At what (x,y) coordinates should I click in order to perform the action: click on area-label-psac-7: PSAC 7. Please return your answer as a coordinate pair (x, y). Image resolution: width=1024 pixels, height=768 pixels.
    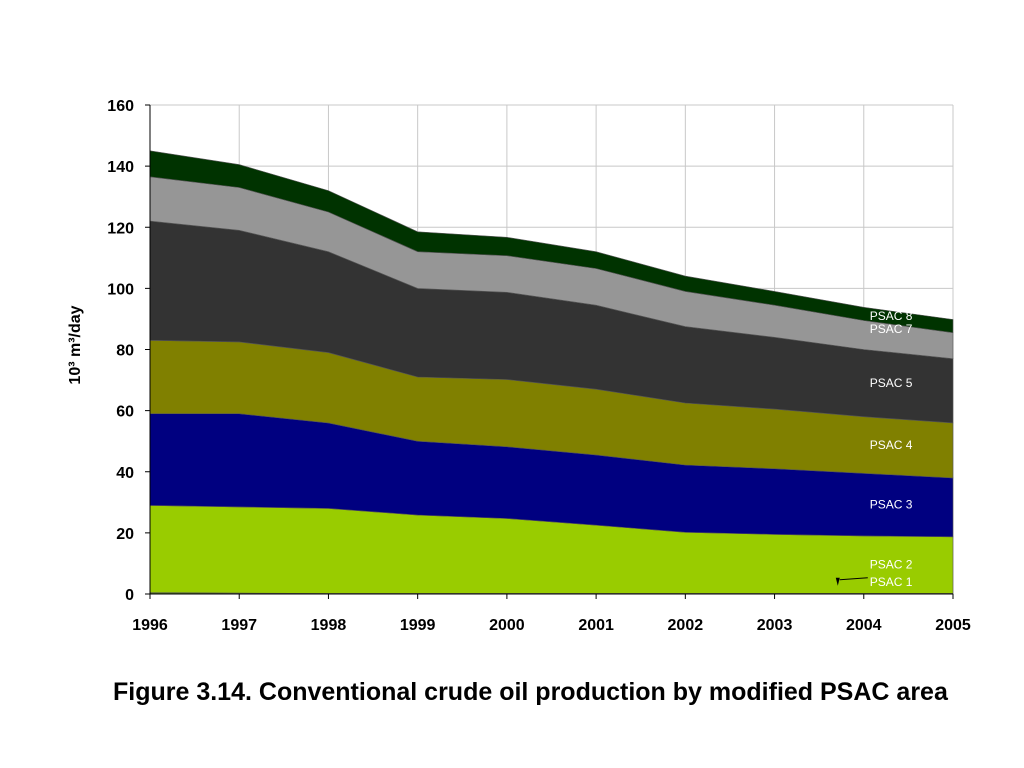
    Looking at the image, I should click on (891, 329).